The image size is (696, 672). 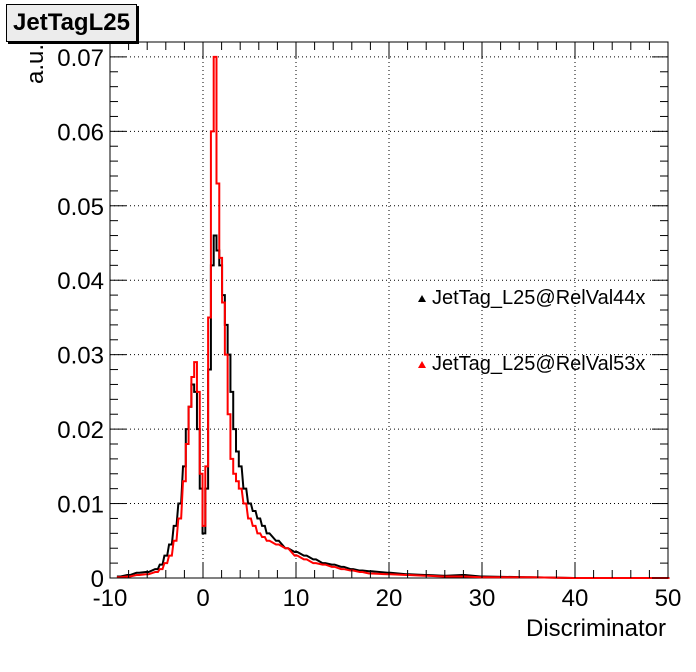 I want to click on y-tick-label: 0.05, so click(x=80, y=207).